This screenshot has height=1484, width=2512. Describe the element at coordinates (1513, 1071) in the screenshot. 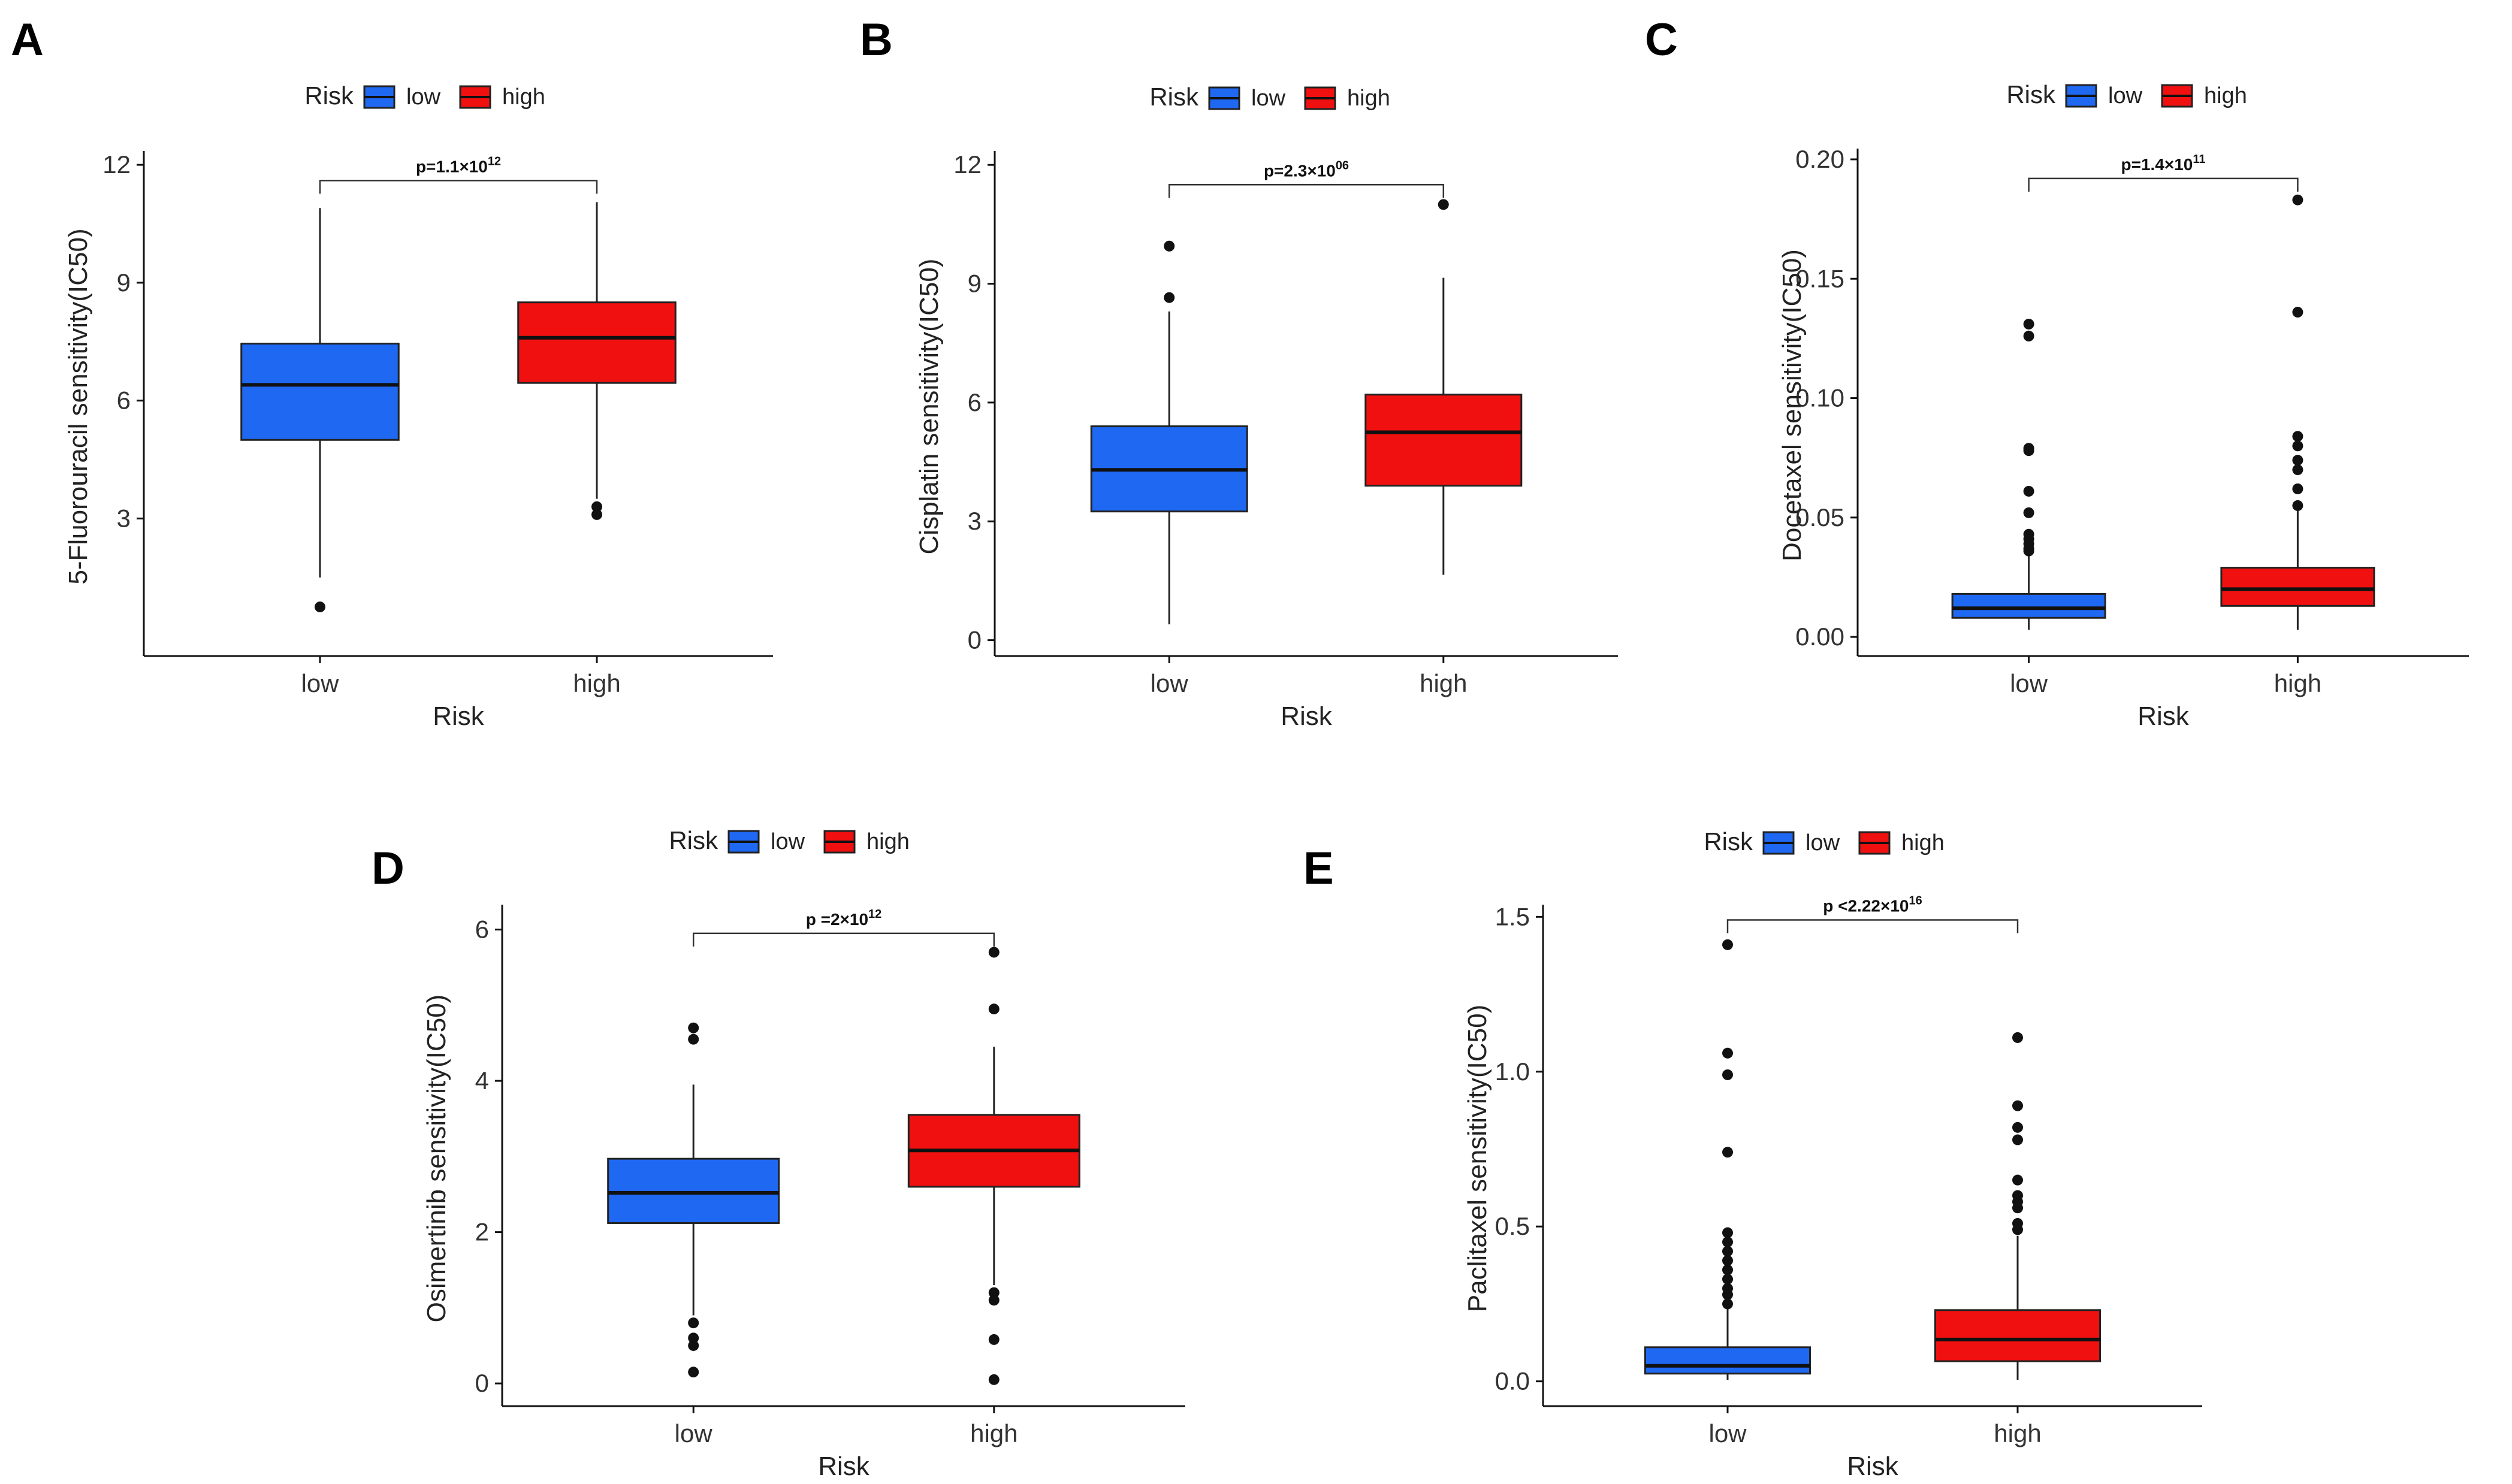

I see `y-tick-label: 1.0` at that location.